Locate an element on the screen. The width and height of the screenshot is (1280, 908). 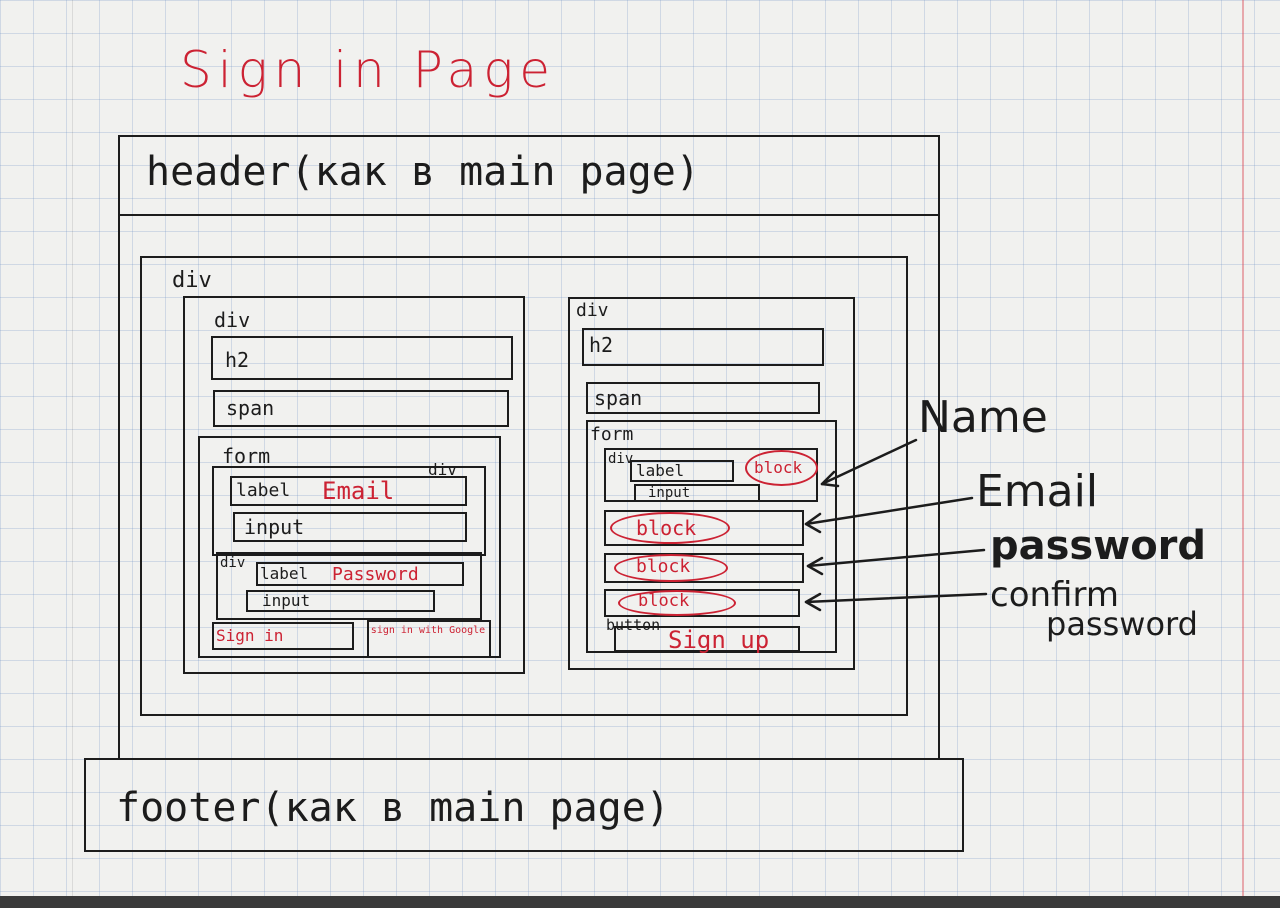
annotation-name: Name is located at coordinates (983, 417).